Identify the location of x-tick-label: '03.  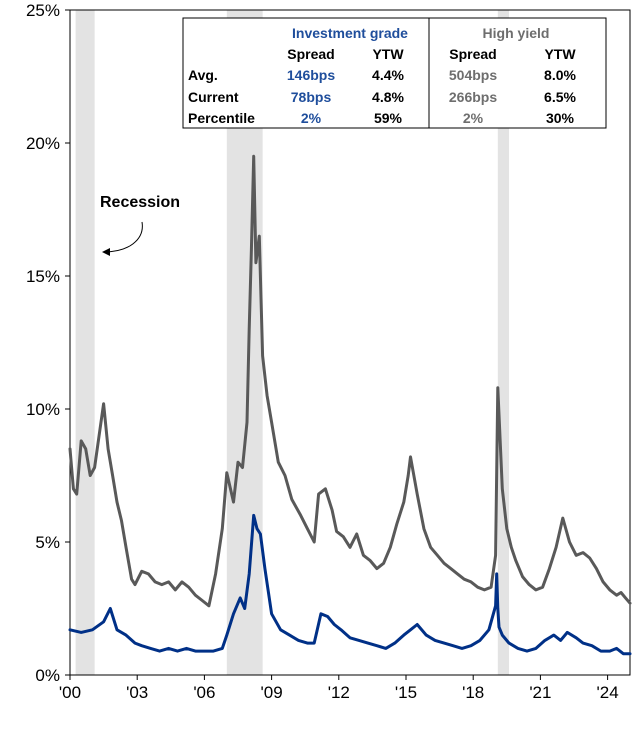
(137, 692).